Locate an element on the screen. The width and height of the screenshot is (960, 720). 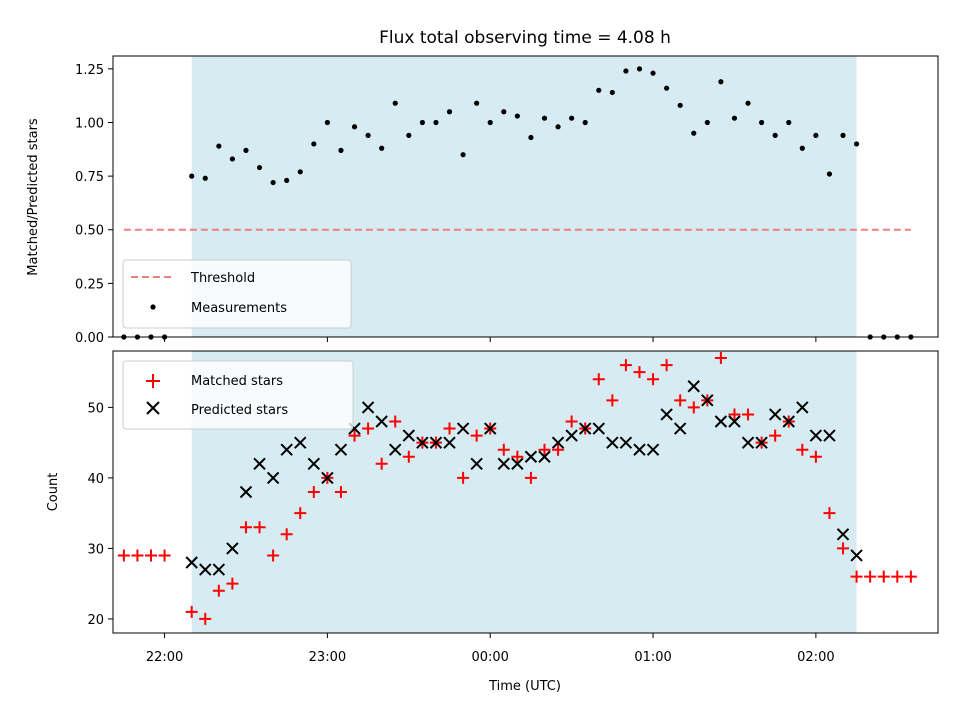
legend-matched-swatch is located at coordinates (153, 381).